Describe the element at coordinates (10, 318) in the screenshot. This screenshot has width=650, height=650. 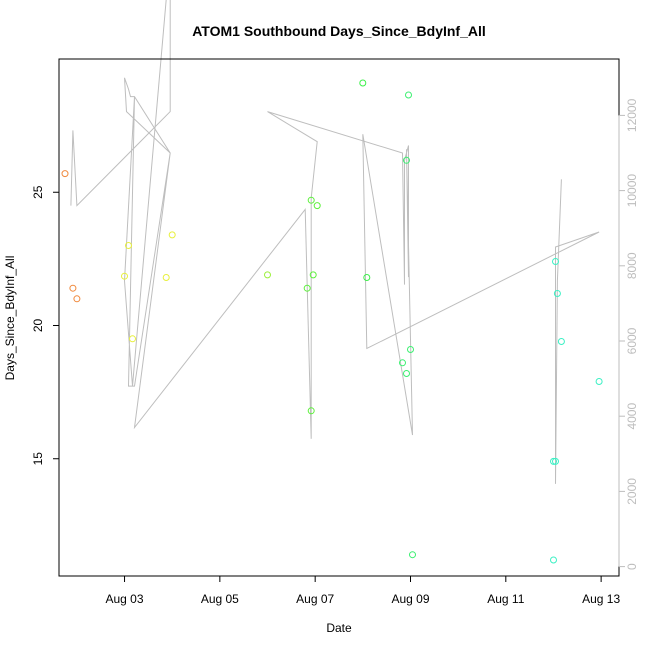
I see `y-axis-label: Days_Since_BdyInf_All` at that location.